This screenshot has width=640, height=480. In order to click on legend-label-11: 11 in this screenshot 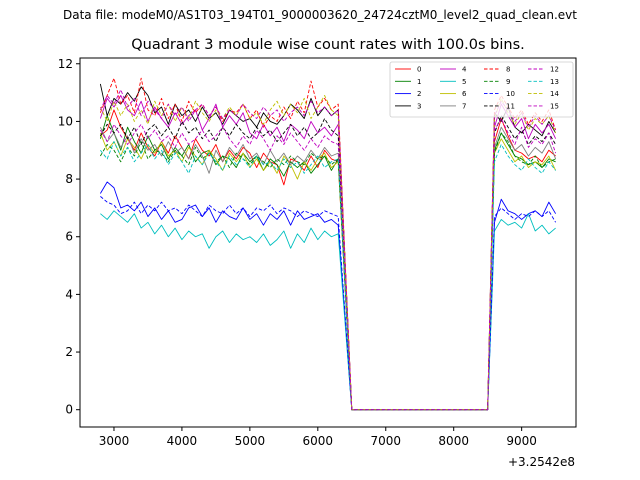, I will do `click(510, 106)`.